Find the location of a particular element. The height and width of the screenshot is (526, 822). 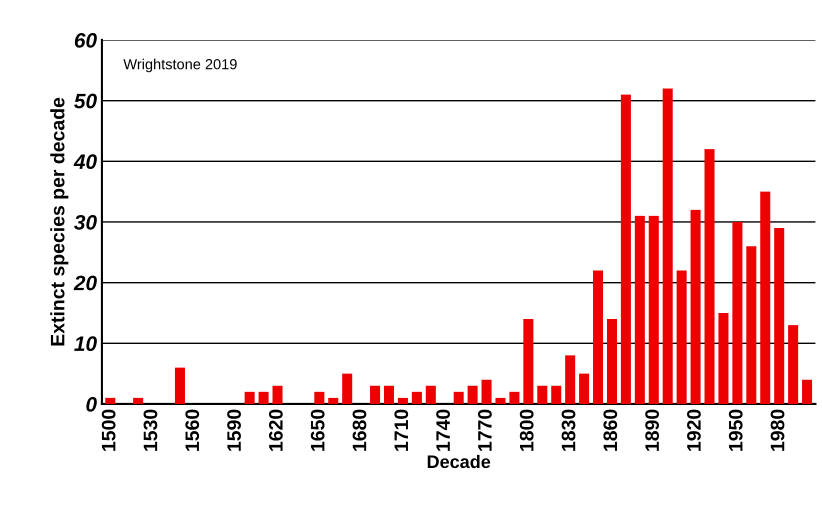

y-tick-label: 50 is located at coordinates (85, 101).